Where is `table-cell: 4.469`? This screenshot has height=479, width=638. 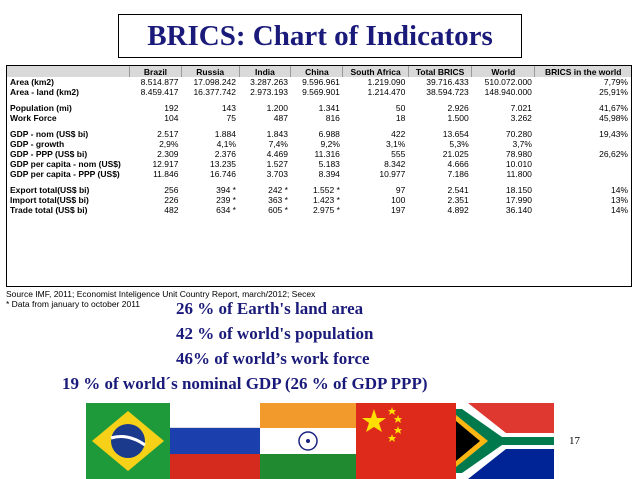
table-cell: 4.469 is located at coordinates (277, 154).